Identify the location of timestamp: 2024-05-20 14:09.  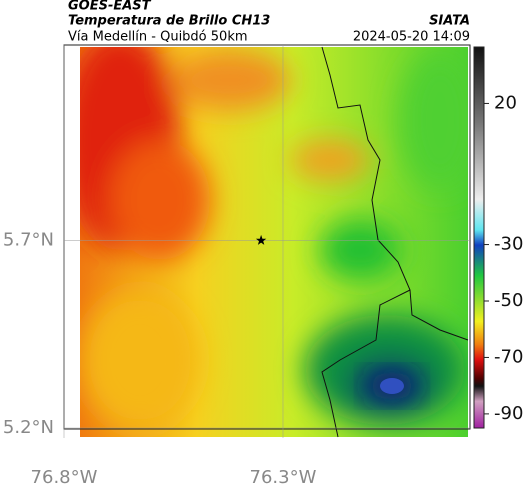
(411, 37).